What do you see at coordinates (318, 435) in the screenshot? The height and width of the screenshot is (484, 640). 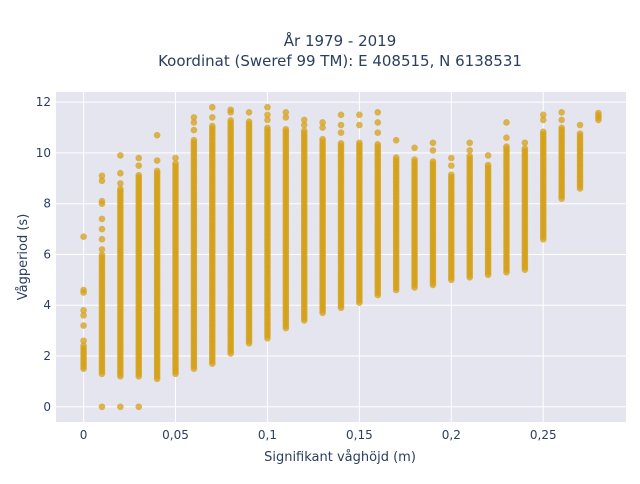 I see `x-axis-ticks: 0 0,05 0,1 0,15 0,2 0,25` at bounding box center [318, 435].